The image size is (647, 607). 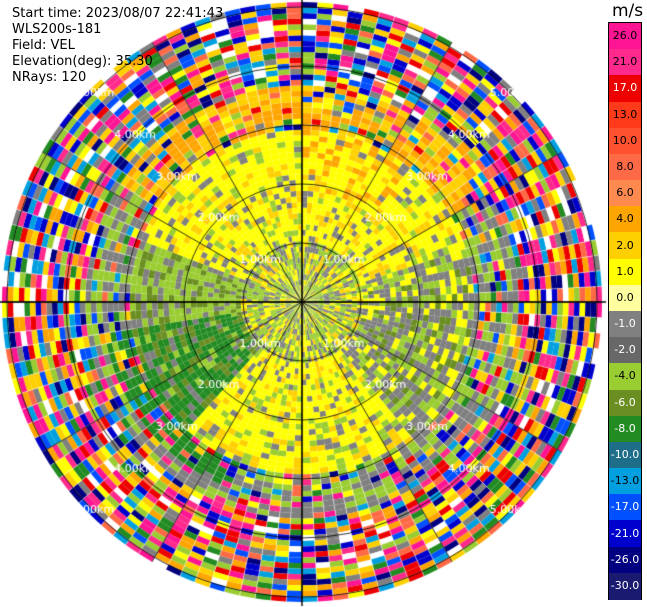 I want to click on colorbar-tick-label: 4.0, so click(x=625, y=219).